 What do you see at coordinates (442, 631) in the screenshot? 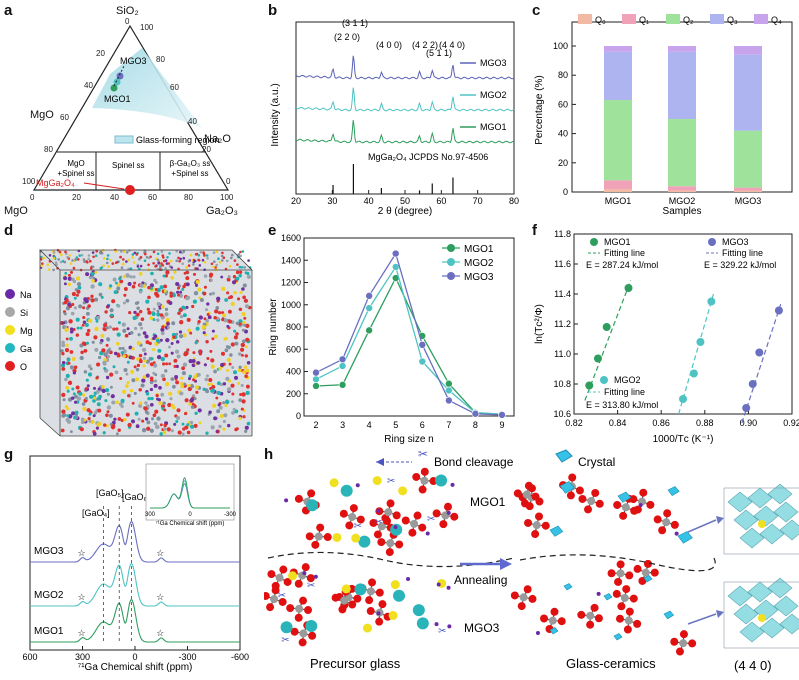
I see `scissors-icon: ✂` at bounding box center [442, 631].